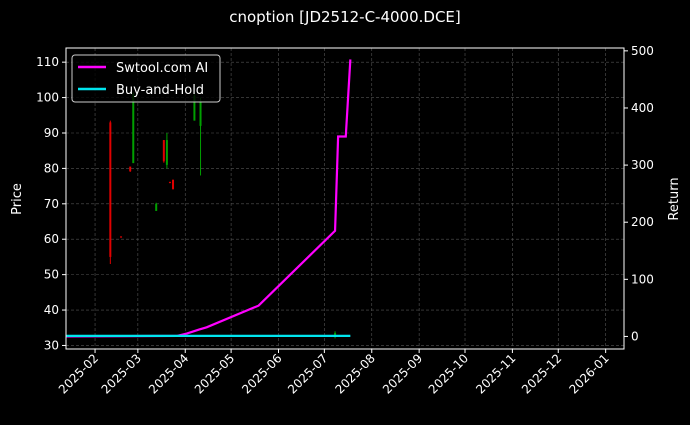 The height and width of the screenshot is (425, 690). Describe the element at coordinates (51, 133) in the screenshot. I see `y-tick-label: 90` at that location.